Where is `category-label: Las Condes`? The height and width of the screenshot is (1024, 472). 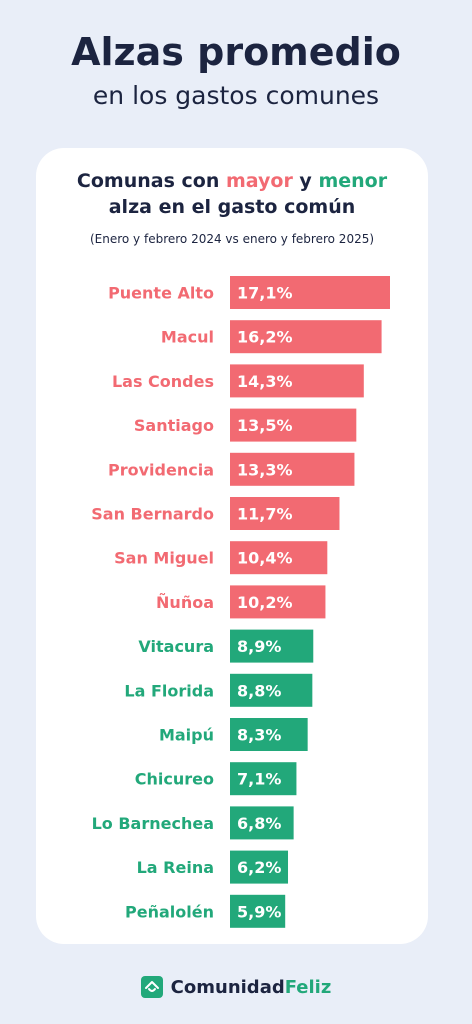 category-label: Las Condes is located at coordinates (163, 381).